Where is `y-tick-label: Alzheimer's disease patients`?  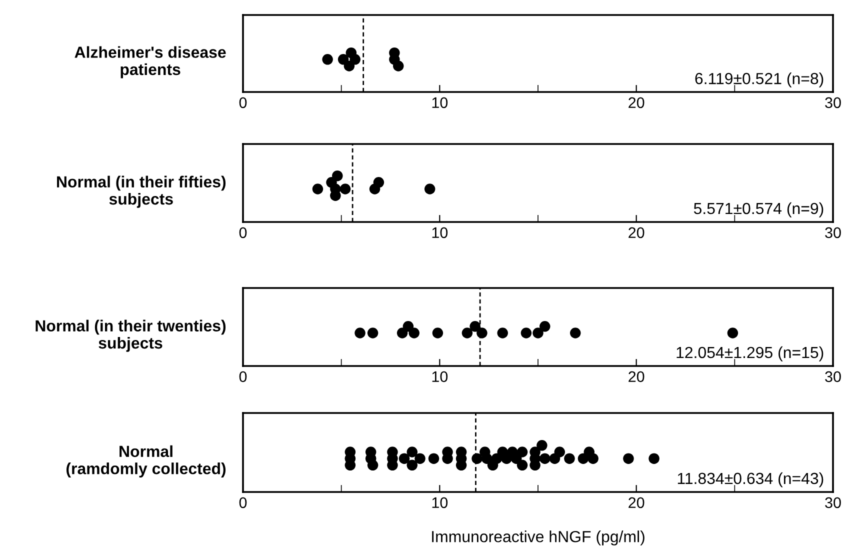 y-tick-label: Alzheimer's disease patients is located at coordinates (150, 62).